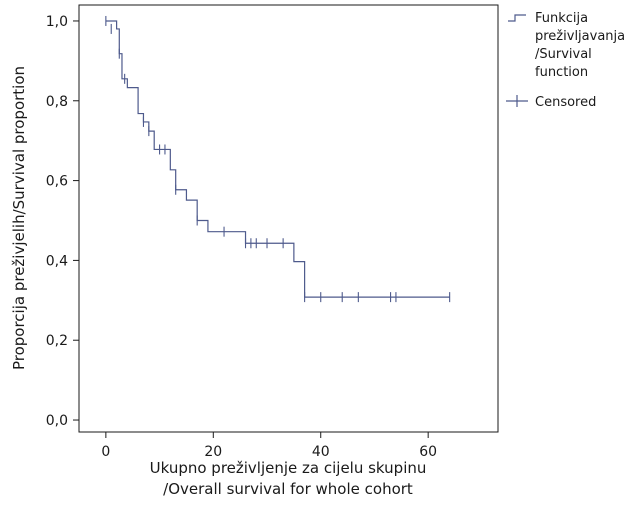 This screenshot has height=505, width=628. I want to click on x-tick-label-60: 60, so click(428, 452).